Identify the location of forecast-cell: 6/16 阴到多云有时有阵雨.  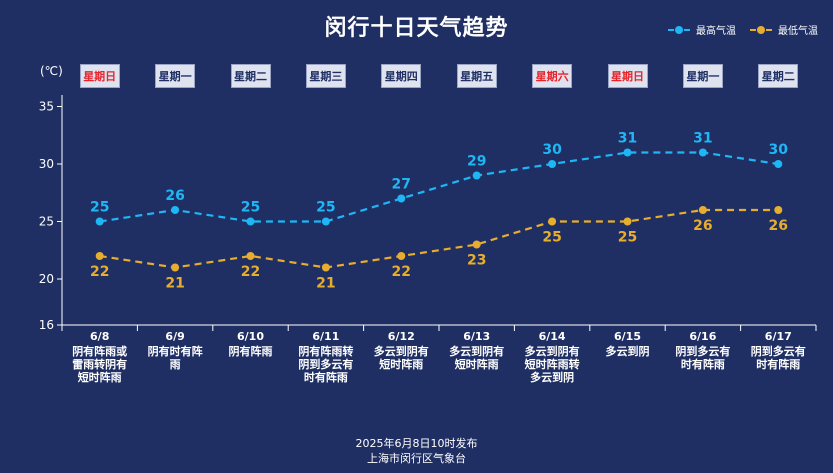
(702, 350).